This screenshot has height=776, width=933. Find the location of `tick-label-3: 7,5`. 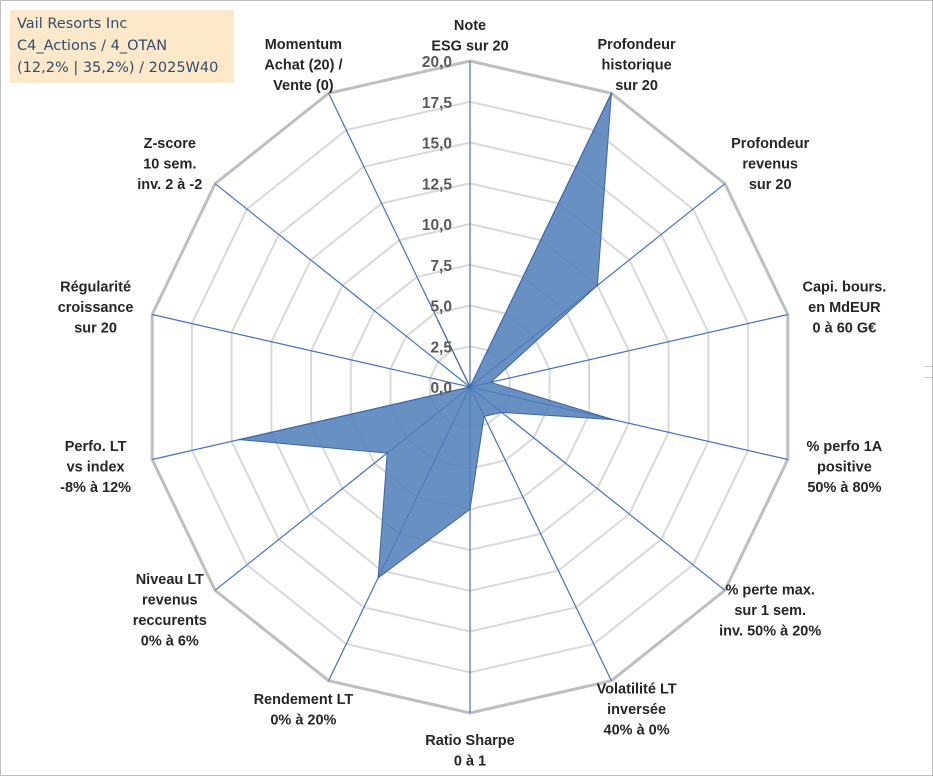

tick-label-3: 7,5 is located at coordinates (441, 266).